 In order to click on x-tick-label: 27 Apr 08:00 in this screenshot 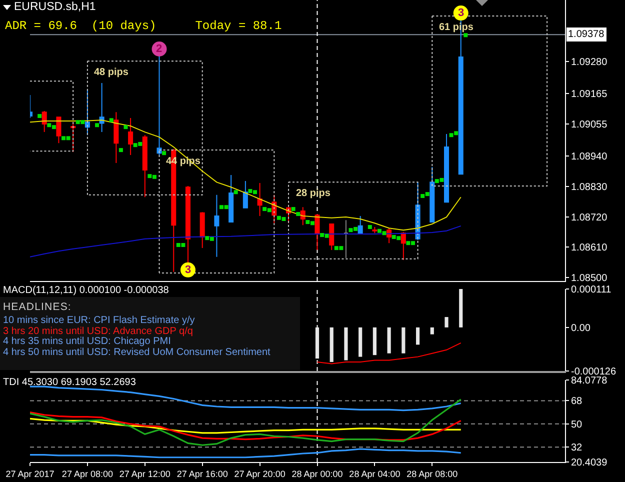, I will do `click(87, 473)`.